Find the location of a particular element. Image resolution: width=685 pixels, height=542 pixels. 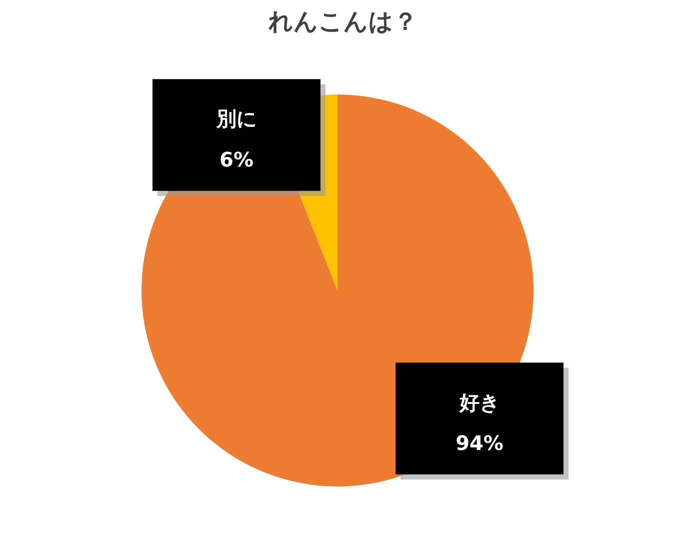

slice-label: 好き is located at coordinates (479, 402).